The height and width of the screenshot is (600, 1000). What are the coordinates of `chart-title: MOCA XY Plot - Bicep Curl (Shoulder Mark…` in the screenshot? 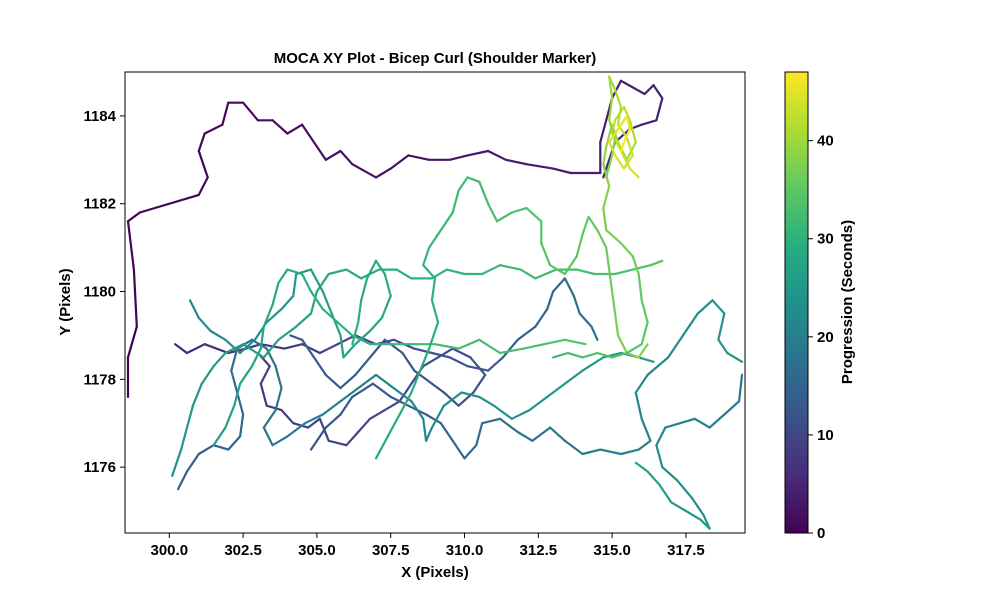 It's located at (435, 58).